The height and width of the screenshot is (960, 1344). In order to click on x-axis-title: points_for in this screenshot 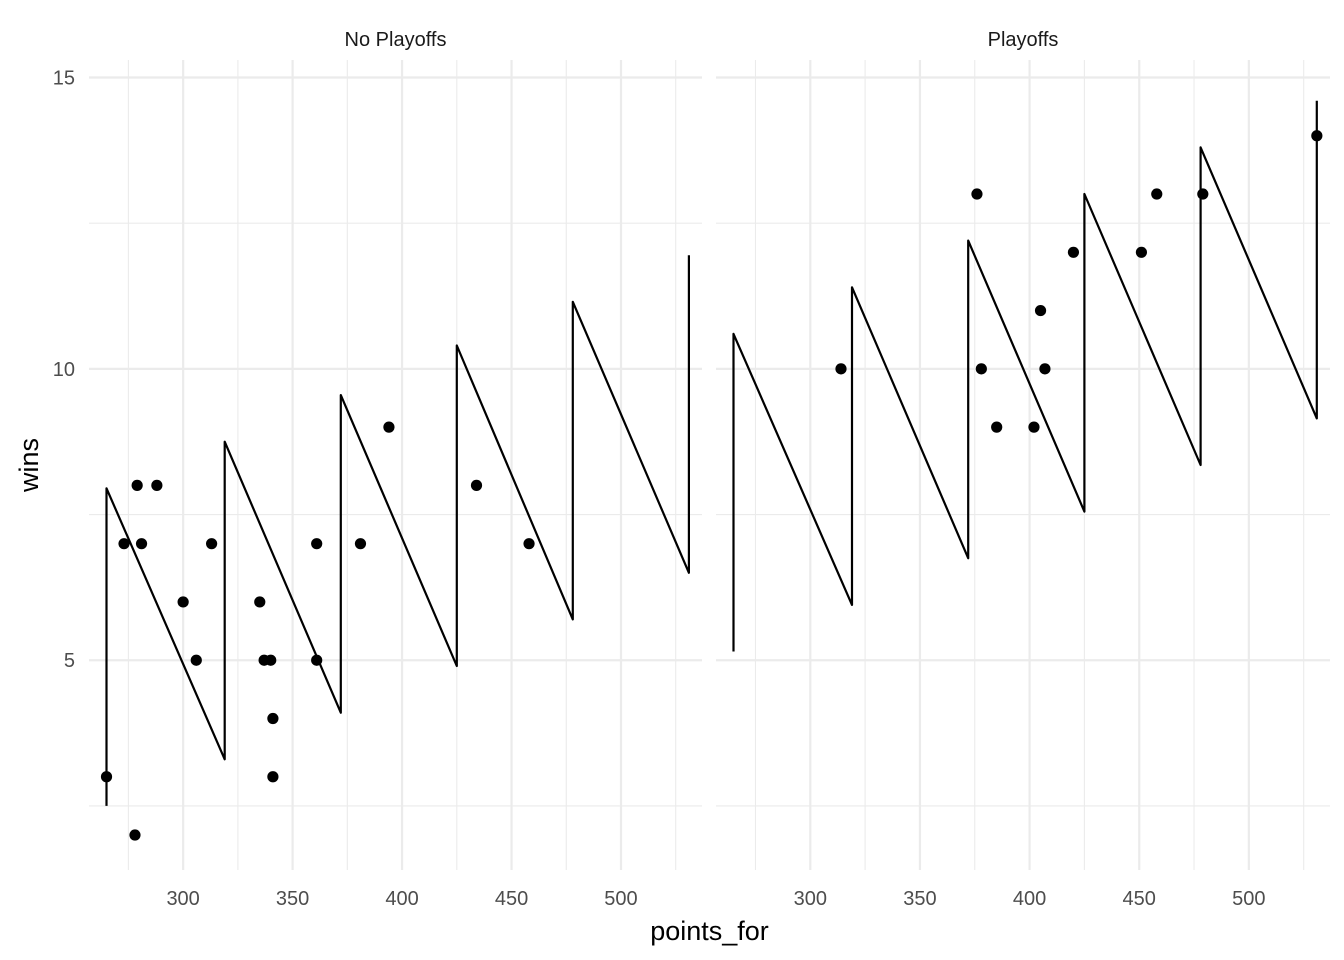, I will do `click(709, 931)`.